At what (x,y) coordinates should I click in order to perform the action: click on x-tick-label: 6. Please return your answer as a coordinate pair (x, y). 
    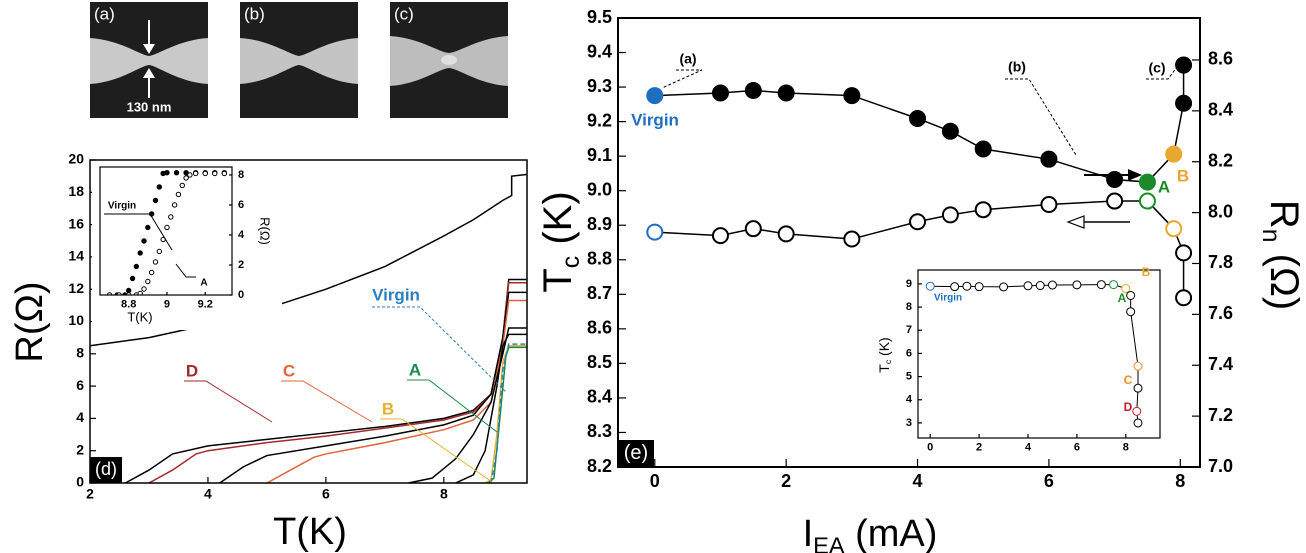
    Looking at the image, I should click on (1077, 447).